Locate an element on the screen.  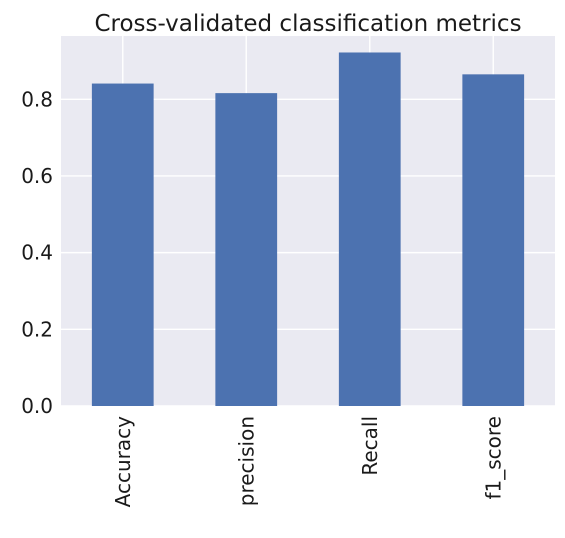
x-tick-label: Recall is located at coordinates (370, 446).